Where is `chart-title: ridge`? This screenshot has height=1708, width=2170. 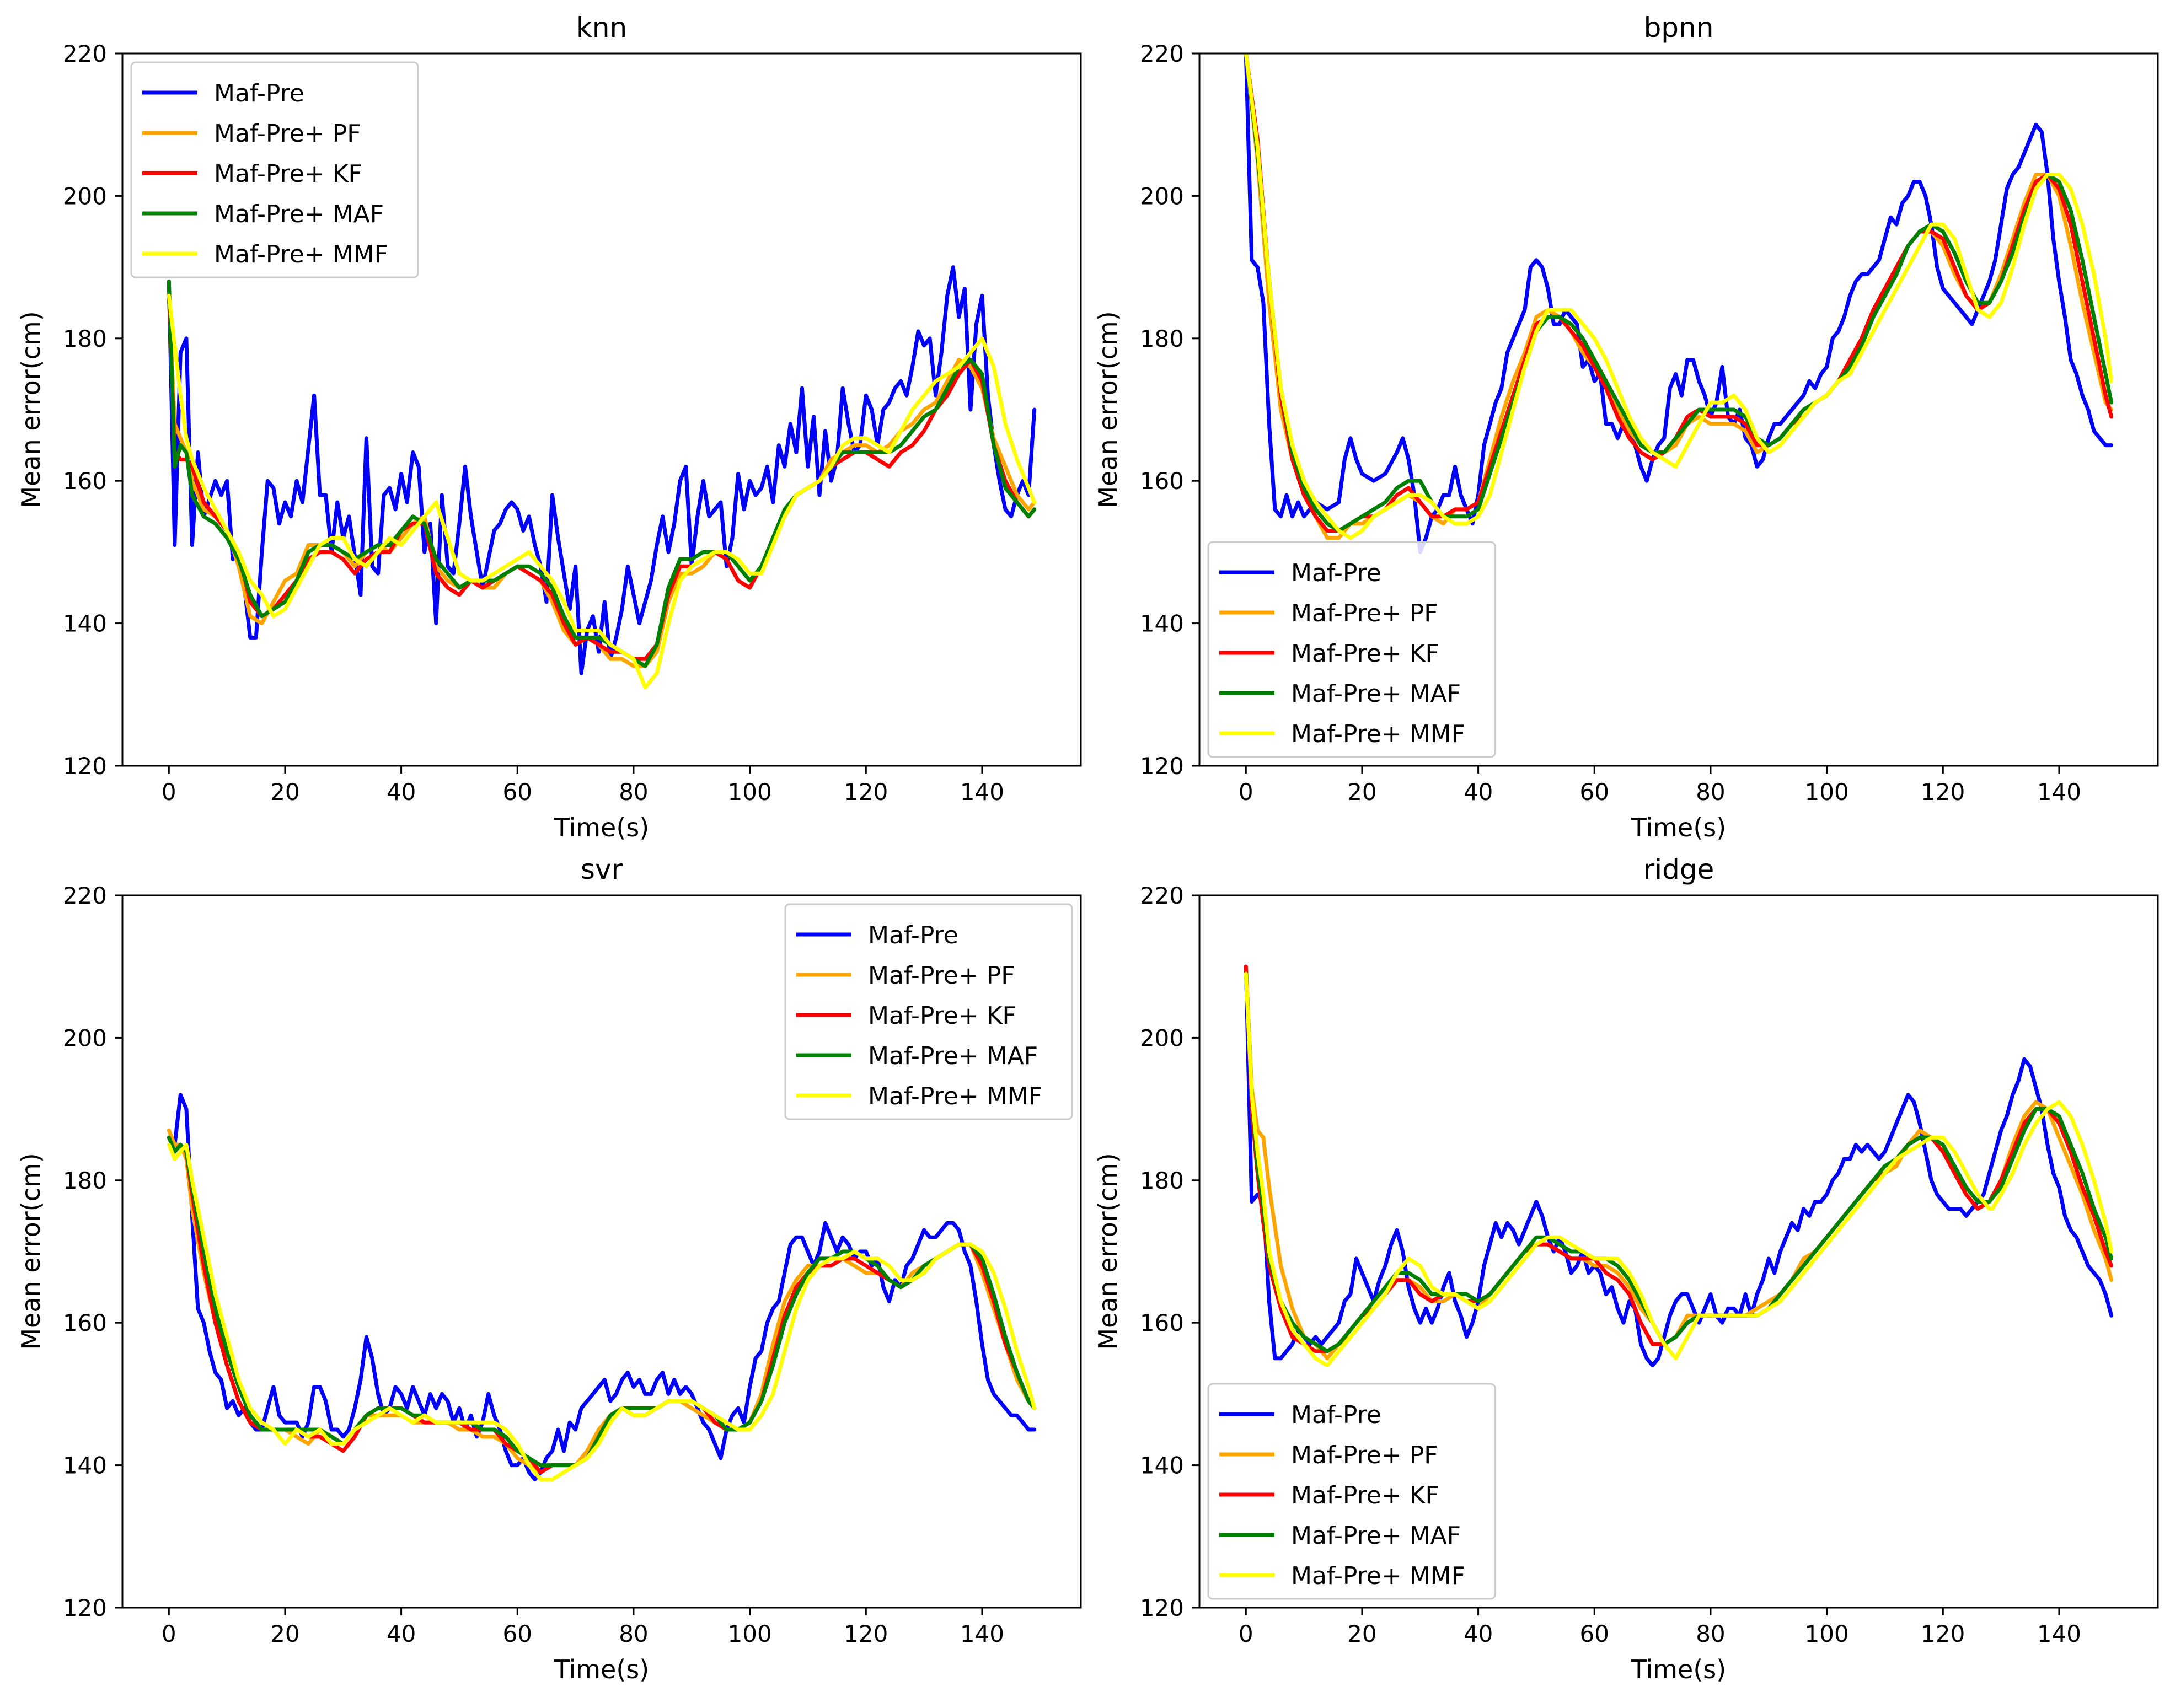 chart-title: ridge is located at coordinates (1678, 869).